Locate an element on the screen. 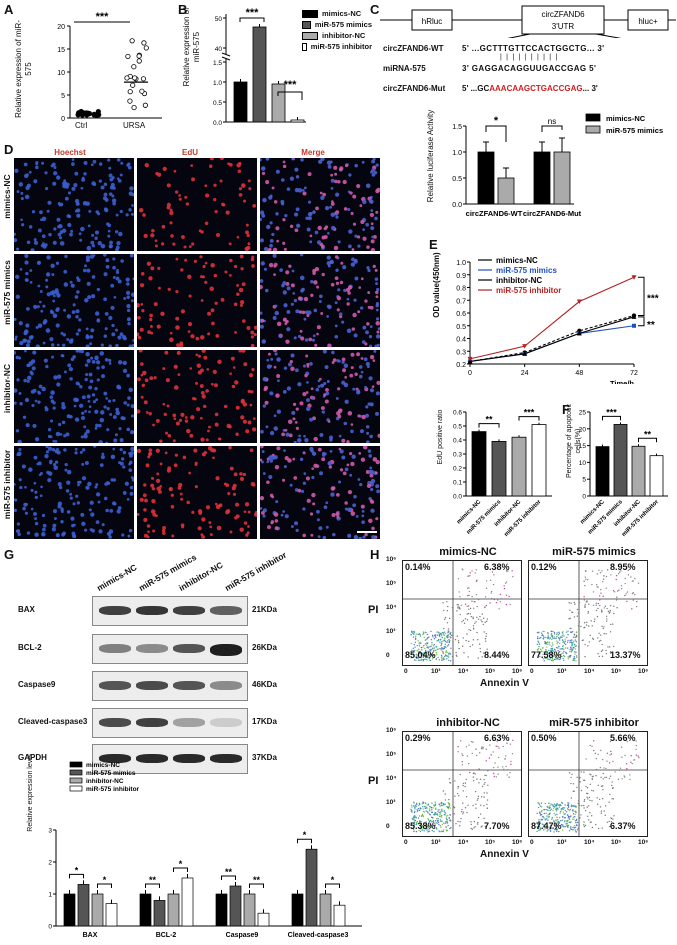 The height and width of the screenshot is (945, 677). micrograph-edu is located at coordinates (197, 492).